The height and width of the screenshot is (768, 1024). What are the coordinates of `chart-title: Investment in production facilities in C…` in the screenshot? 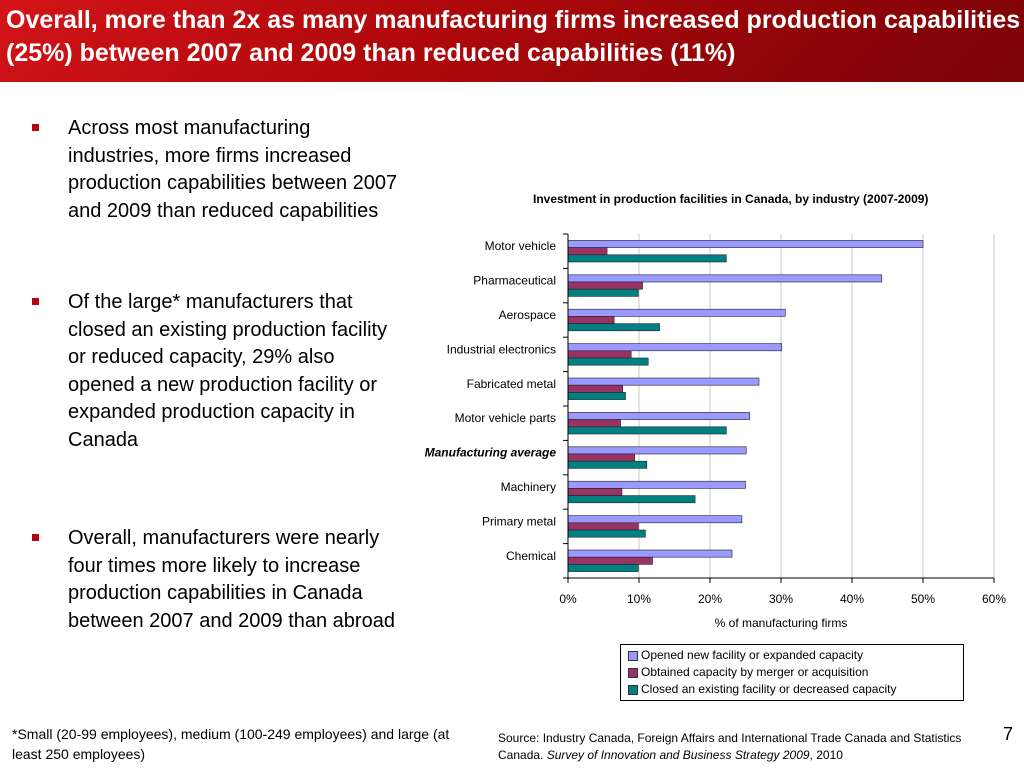 It's located at (731, 199).